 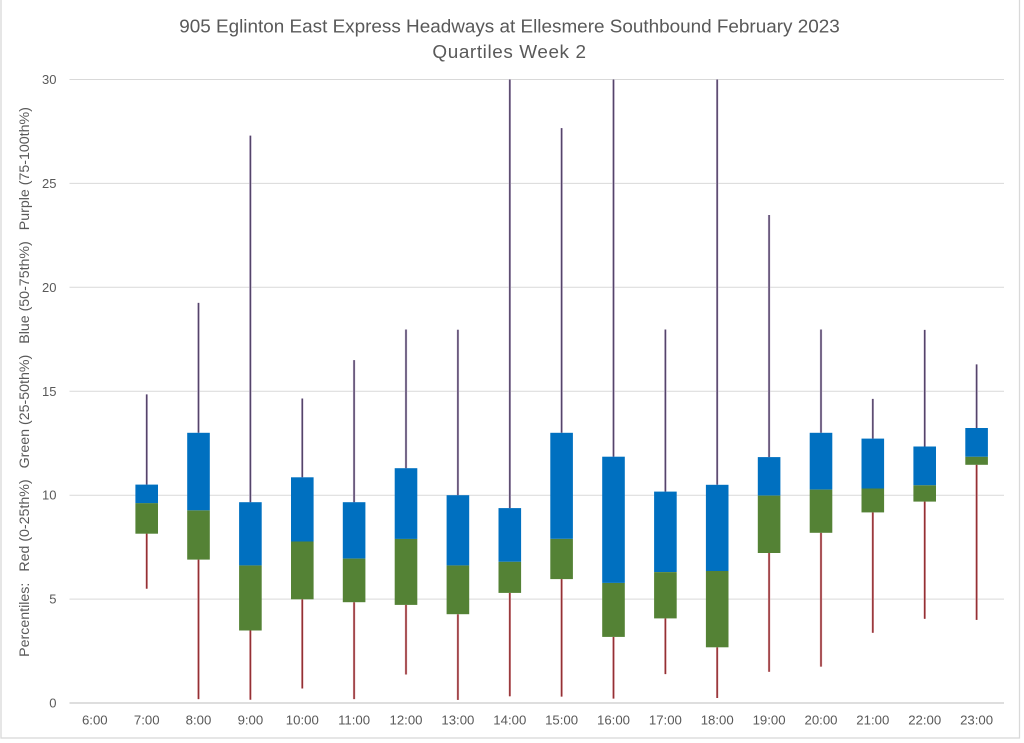 What do you see at coordinates (95, 720) in the screenshot?
I see `svg-text: 6:00` at bounding box center [95, 720].